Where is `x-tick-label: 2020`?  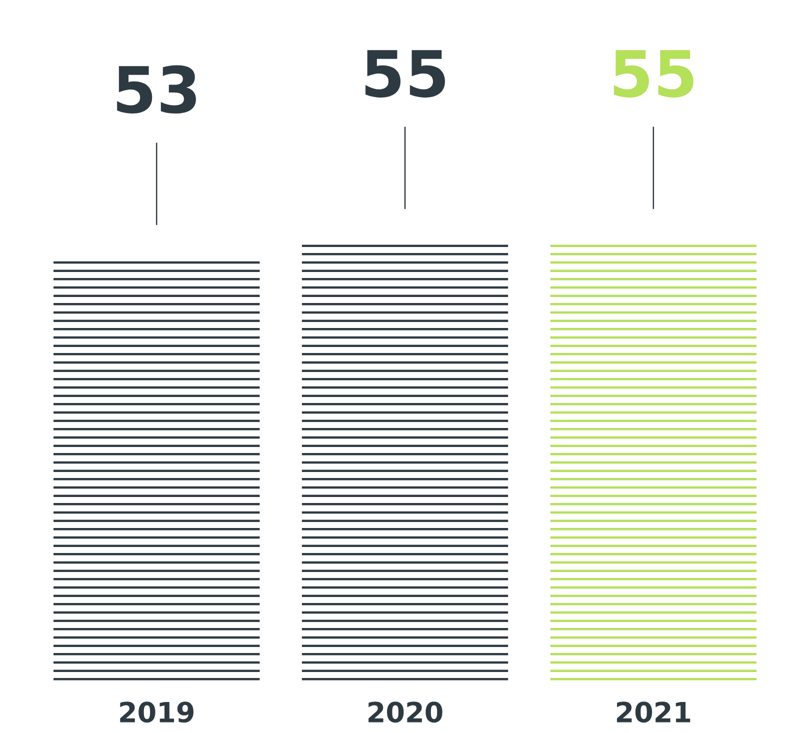 x-tick-label: 2020 is located at coordinates (405, 712).